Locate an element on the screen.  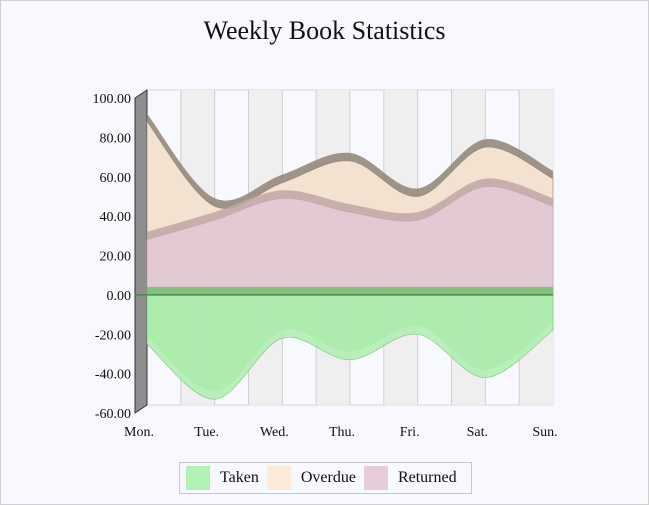
legend-label: Taken is located at coordinates (239, 477).